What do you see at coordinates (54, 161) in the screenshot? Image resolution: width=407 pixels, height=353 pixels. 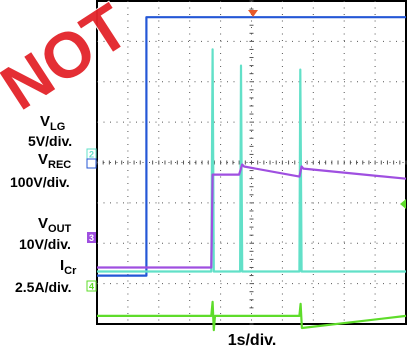 I see `vrec-label: VREC` at bounding box center [54, 161].